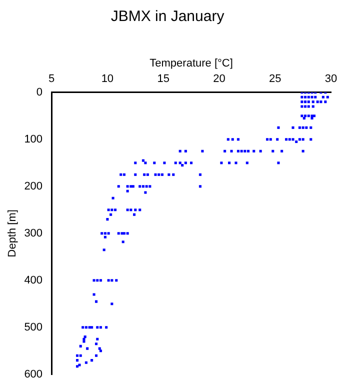 This screenshot has width=341, height=384. What do you see at coordinates (33, 233) in the screenshot?
I see `y-tick-label: 300` at bounding box center [33, 233].